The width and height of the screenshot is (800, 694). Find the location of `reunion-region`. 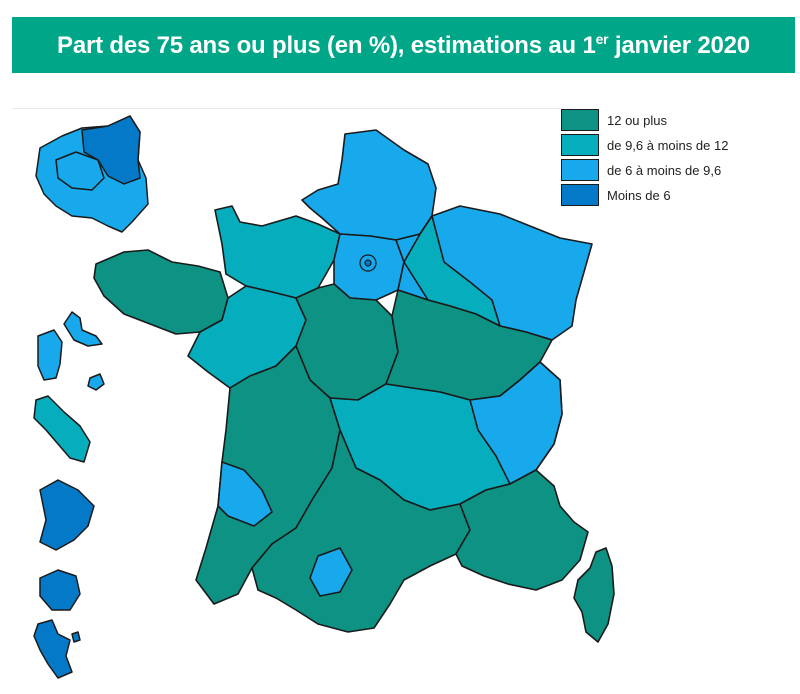

reunion-region is located at coordinates (60, 590).